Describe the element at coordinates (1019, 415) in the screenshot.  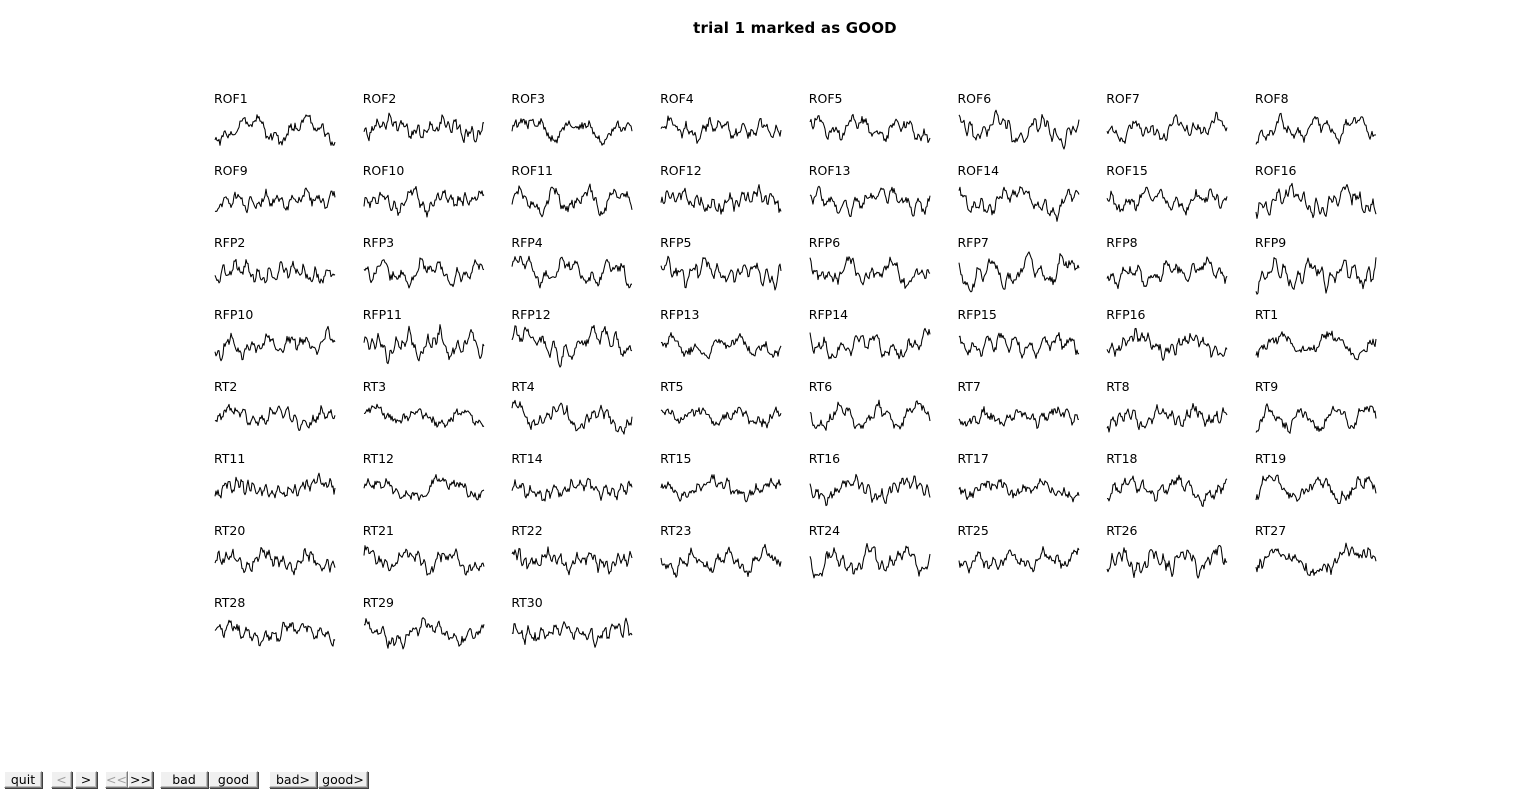
I see `channel-panel: RT7` at that location.